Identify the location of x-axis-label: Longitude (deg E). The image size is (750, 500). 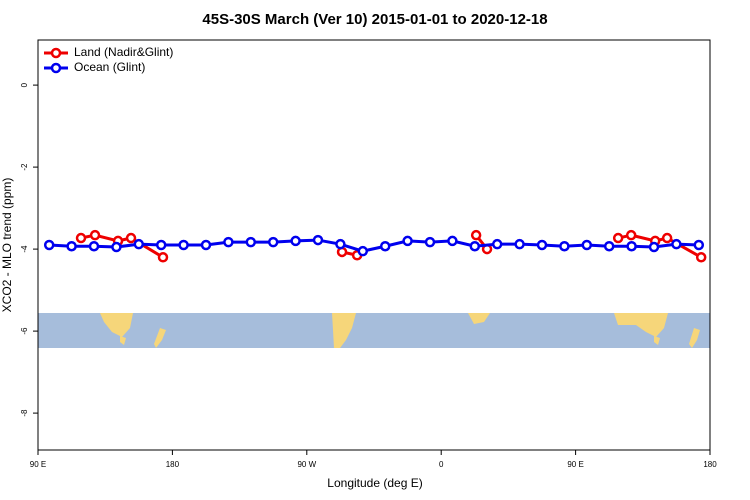
(374, 483).